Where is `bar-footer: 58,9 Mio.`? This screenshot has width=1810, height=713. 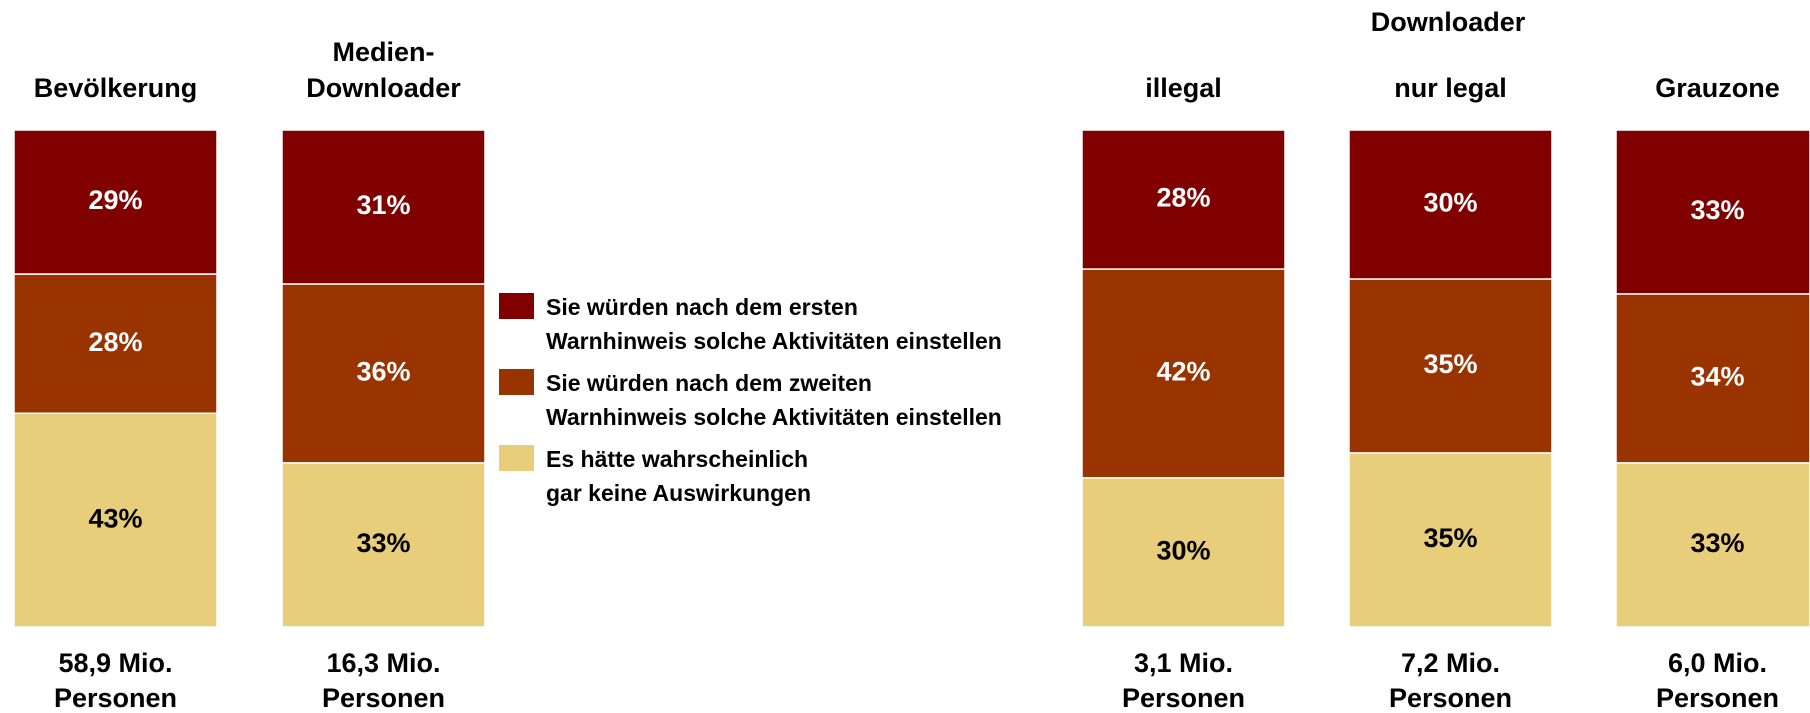
bar-footer: 58,9 Mio. is located at coordinates (115, 663).